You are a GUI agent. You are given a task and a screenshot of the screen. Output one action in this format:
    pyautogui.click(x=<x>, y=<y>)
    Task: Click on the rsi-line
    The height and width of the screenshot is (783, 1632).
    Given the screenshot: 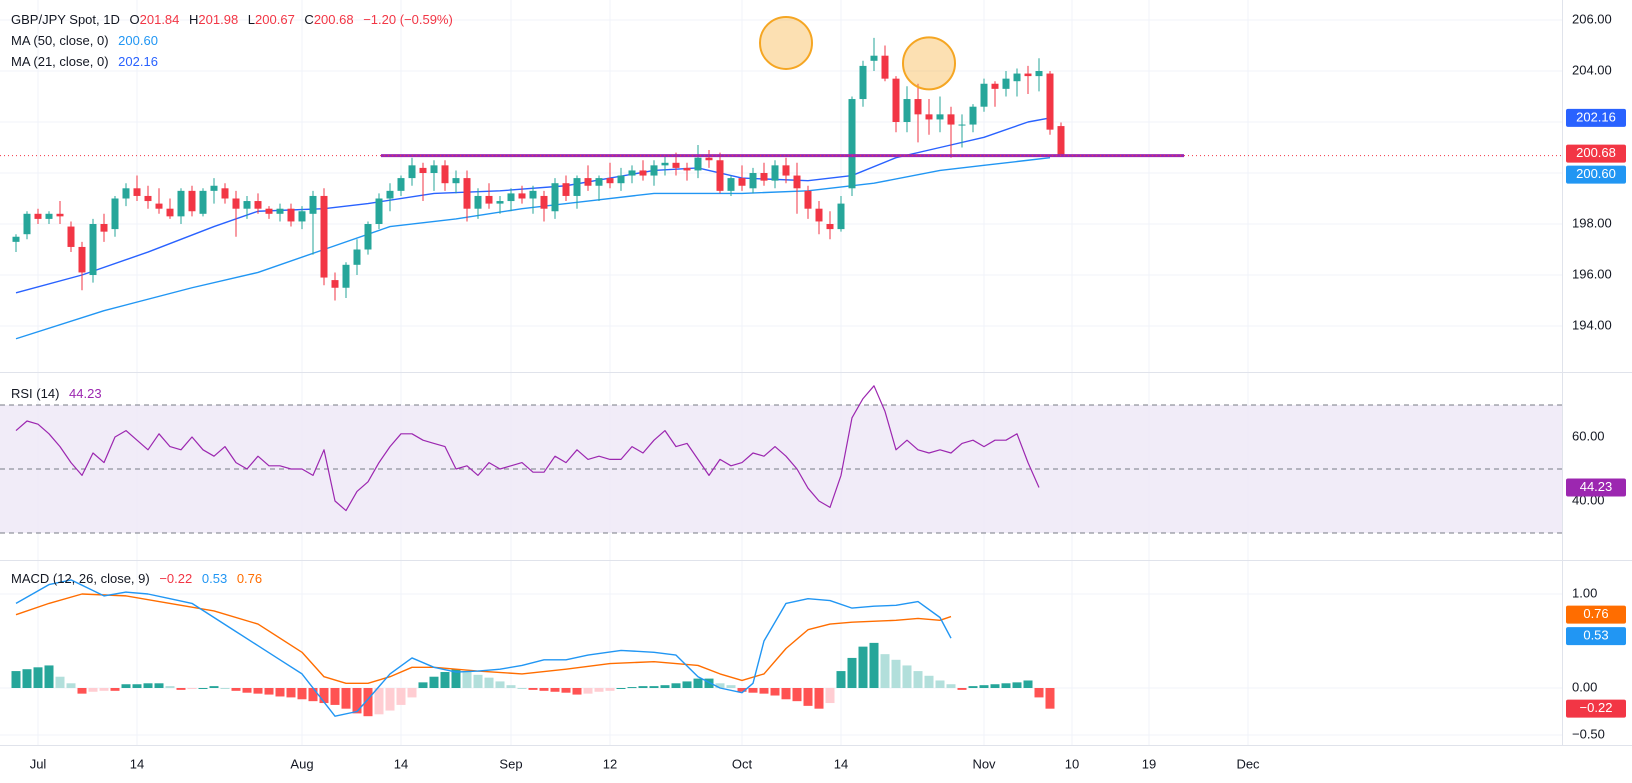 What is the action you would take?
    pyautogui.click(x=527, y=448)
    